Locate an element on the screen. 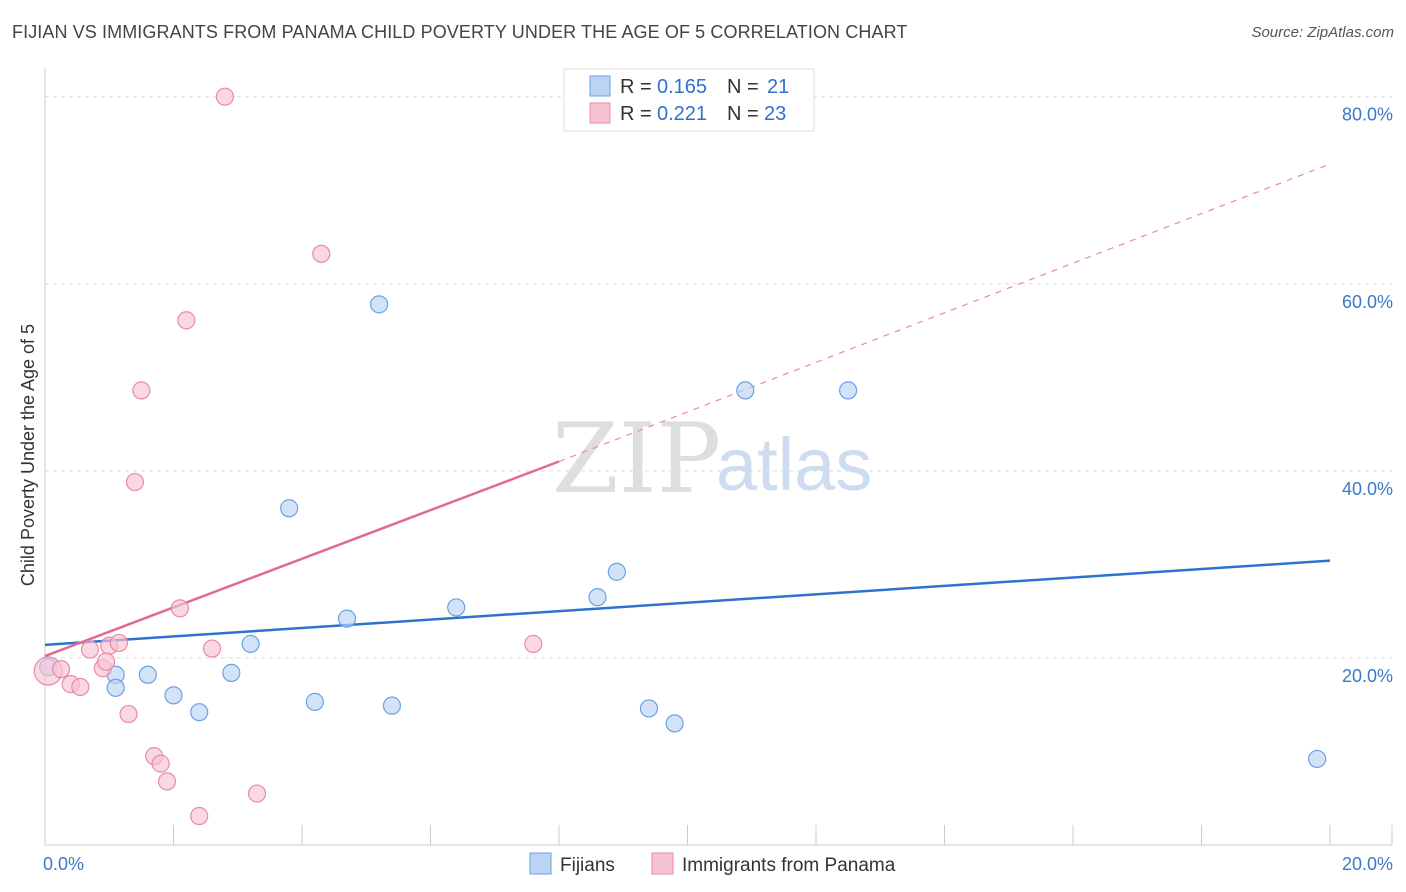 The height and width of the screenshot is (892, 1406). y-tick-label-40: 40.0% is located at coordinates (1367, 489).